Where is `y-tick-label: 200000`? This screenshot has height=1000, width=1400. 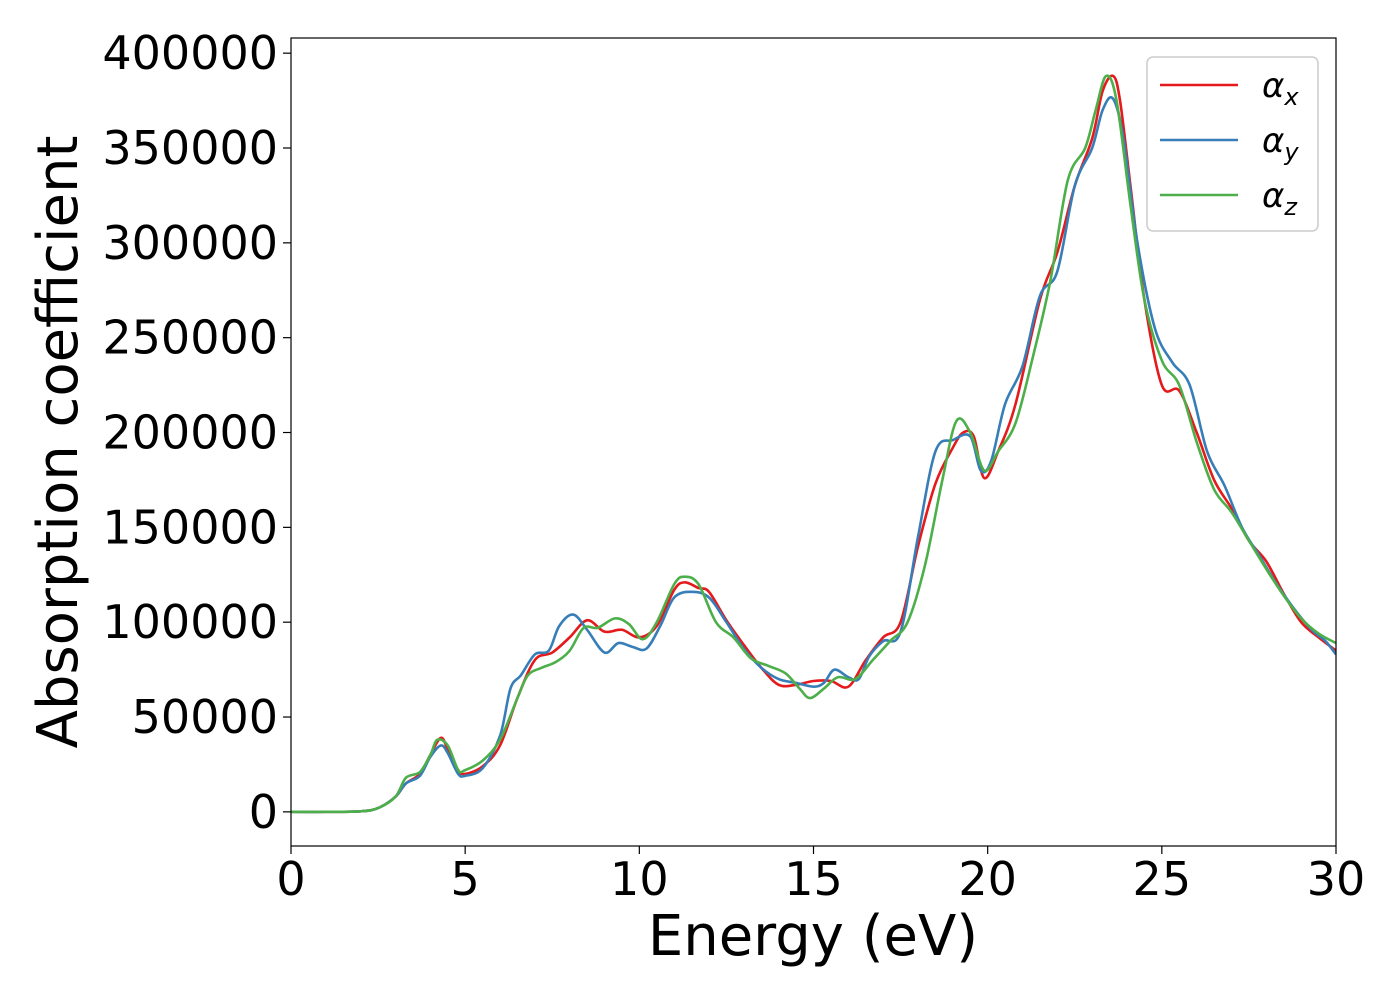
y-tick-label: 200000 is located at coordinates (190, 433).